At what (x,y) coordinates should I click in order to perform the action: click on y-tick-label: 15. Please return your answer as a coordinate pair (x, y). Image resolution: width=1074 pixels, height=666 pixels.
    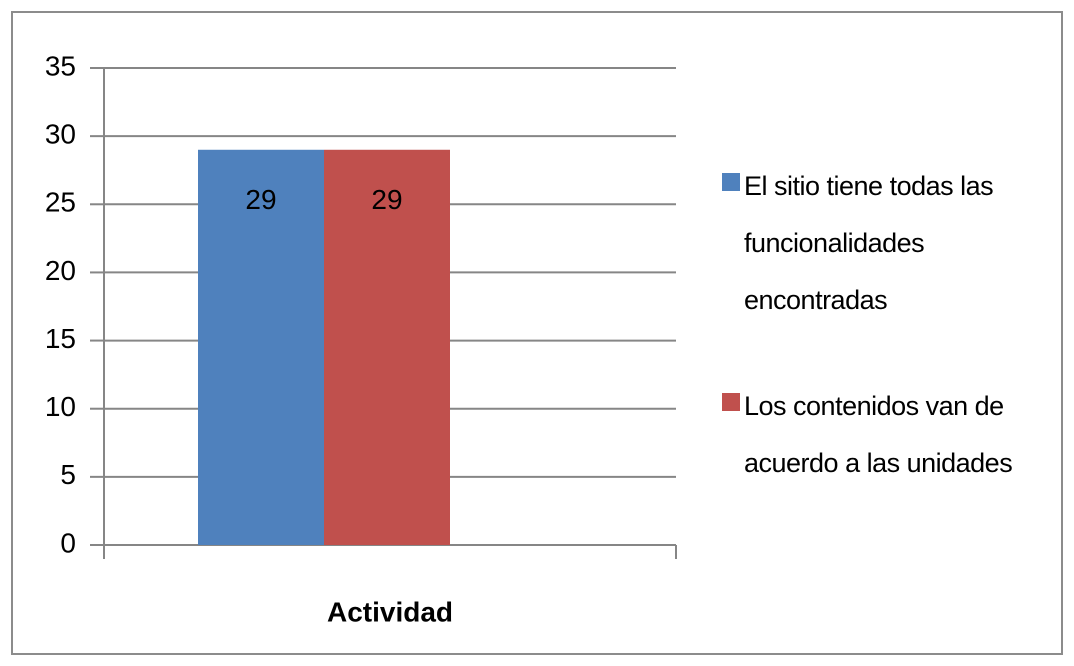
    Looking at the image, I should click on (60, 338).